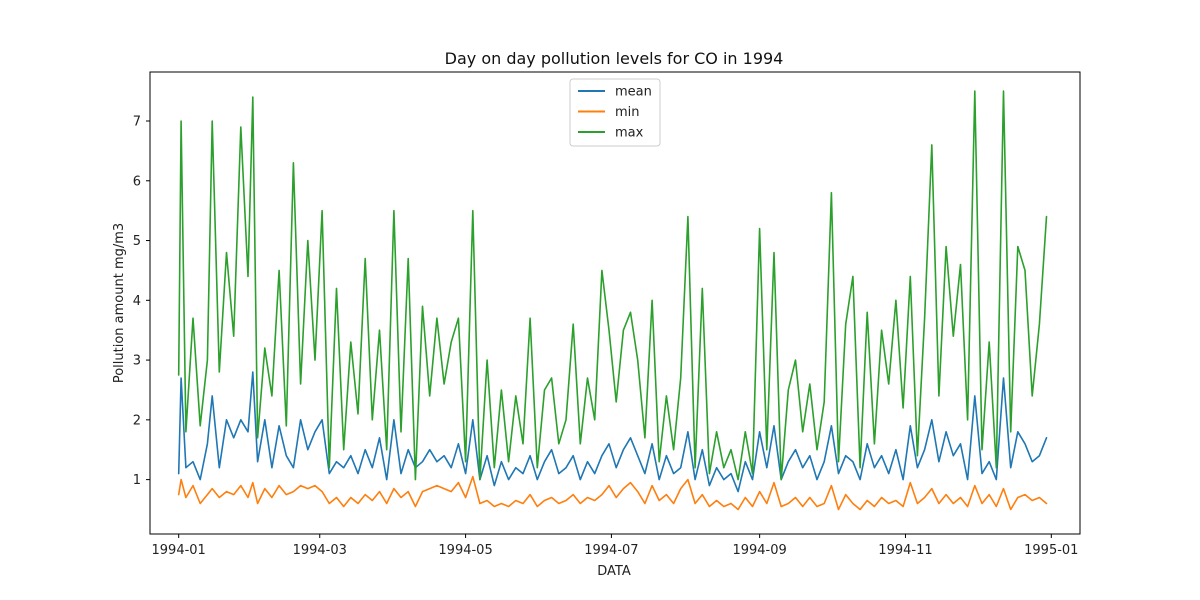 Image resolution: width=1200 pixels, height=600 pixels. I want to click on y-tick-label: 1, so click(137, 480).